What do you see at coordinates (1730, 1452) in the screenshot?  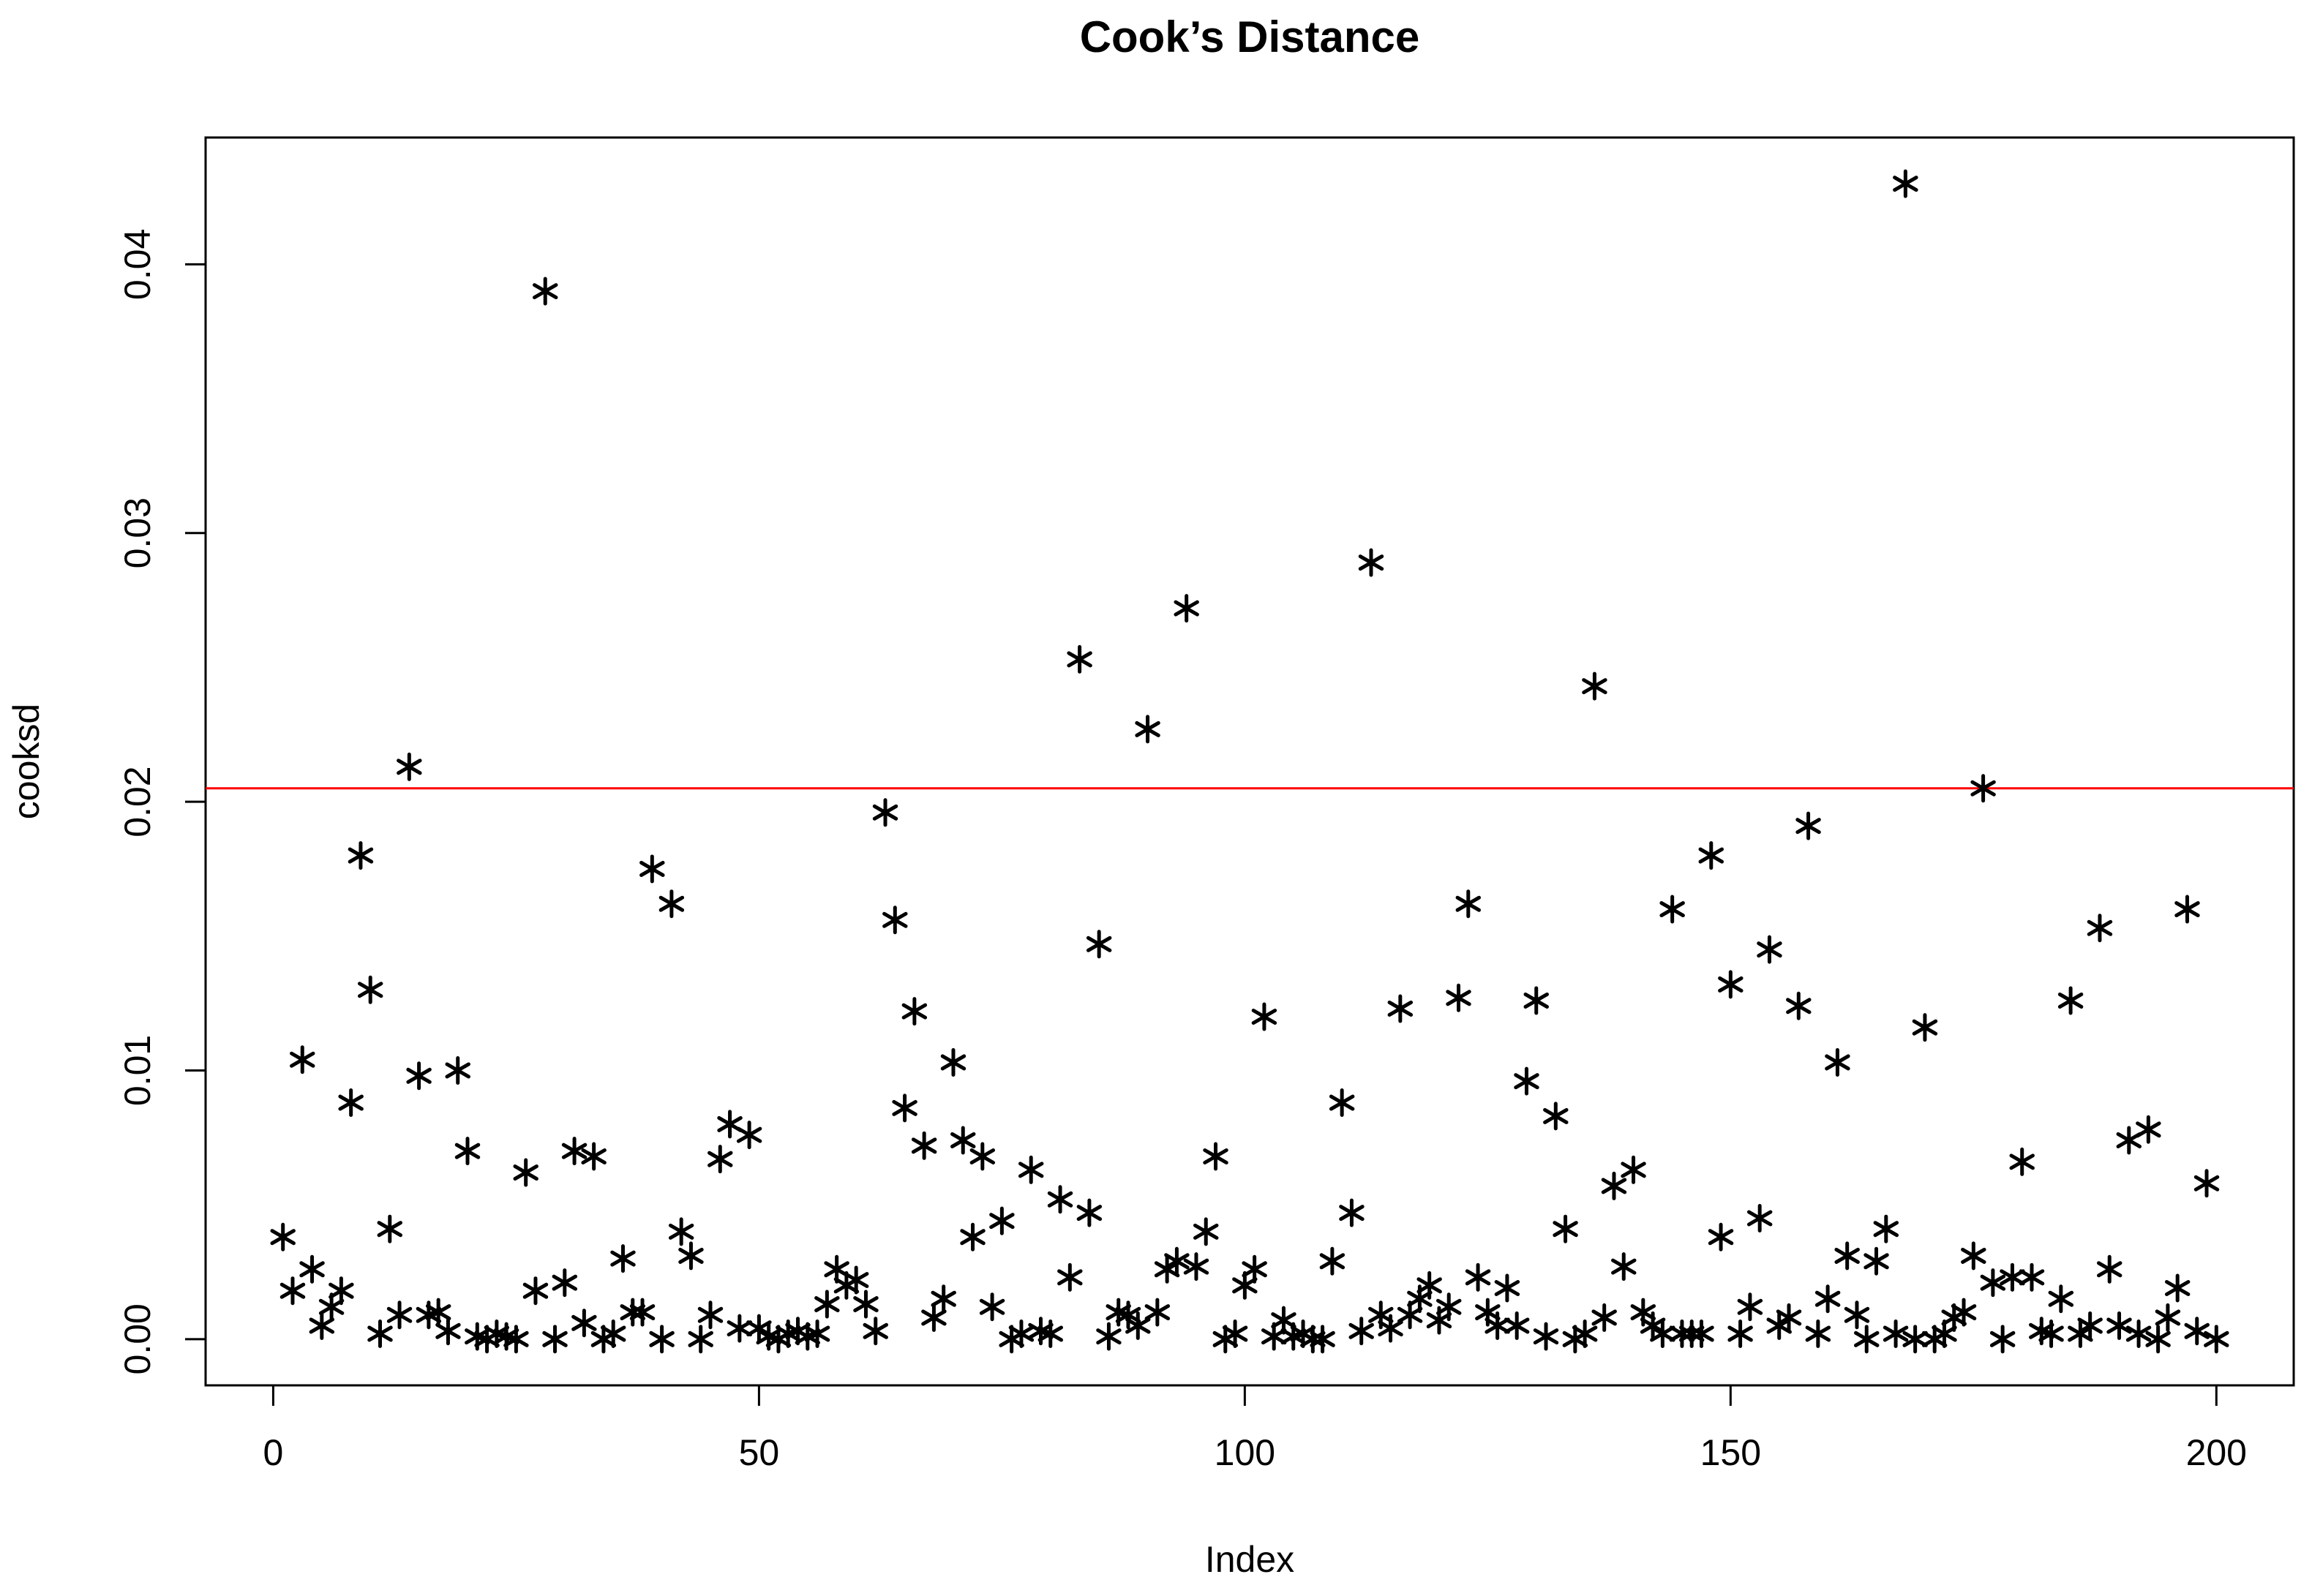 I see `x-tick-label: 150` at bounding box center [1730, 1452].